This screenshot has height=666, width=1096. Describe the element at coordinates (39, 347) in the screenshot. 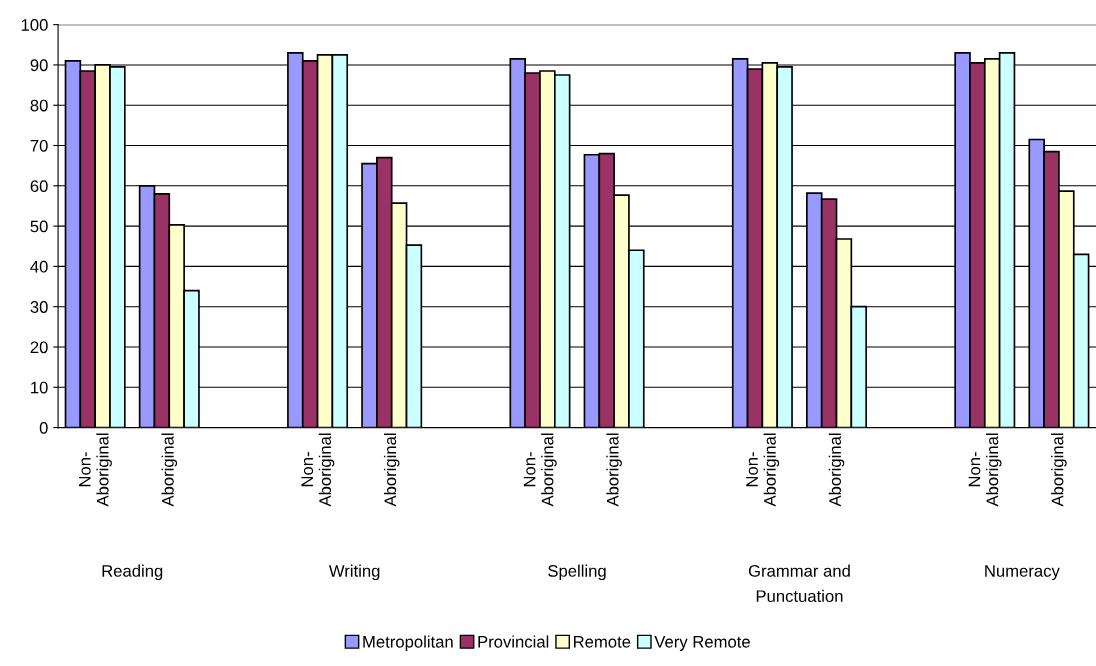

I see `y-tick-label: 20` at that location.